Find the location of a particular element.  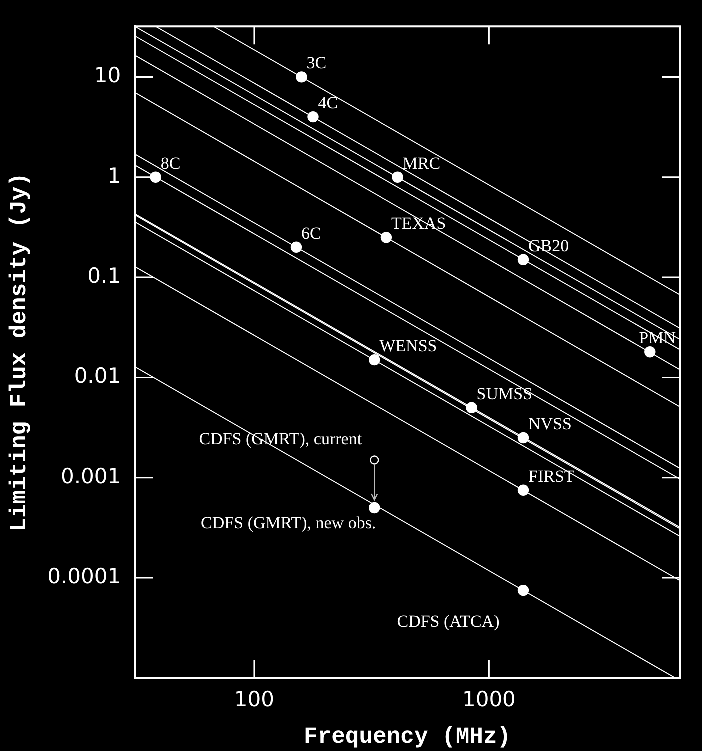

y-tick-label: 0.1 is located at coordinates (105, 276).